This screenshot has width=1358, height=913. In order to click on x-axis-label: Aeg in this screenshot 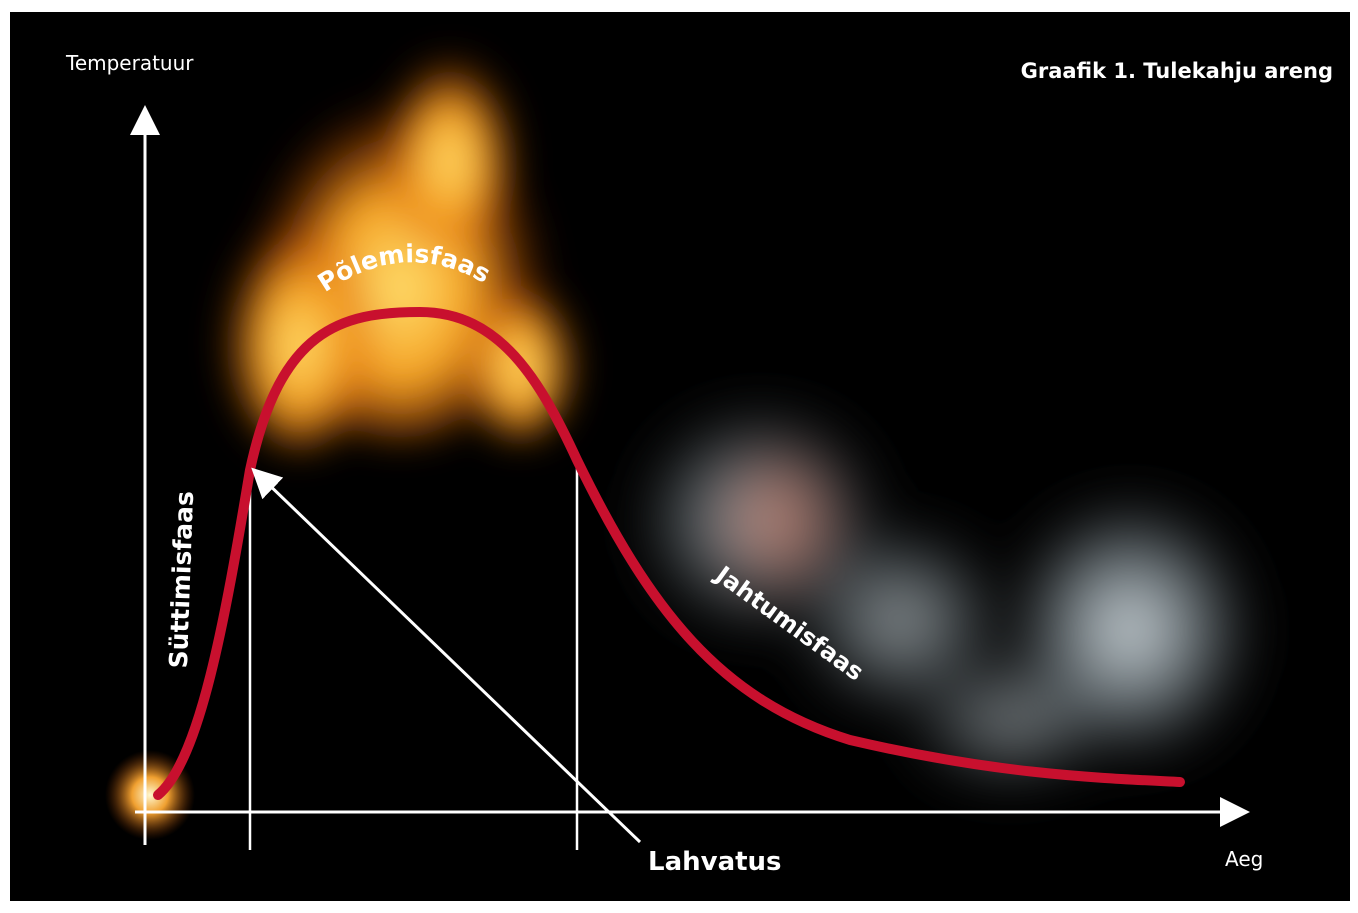, I will do `click(1244, 859)`.